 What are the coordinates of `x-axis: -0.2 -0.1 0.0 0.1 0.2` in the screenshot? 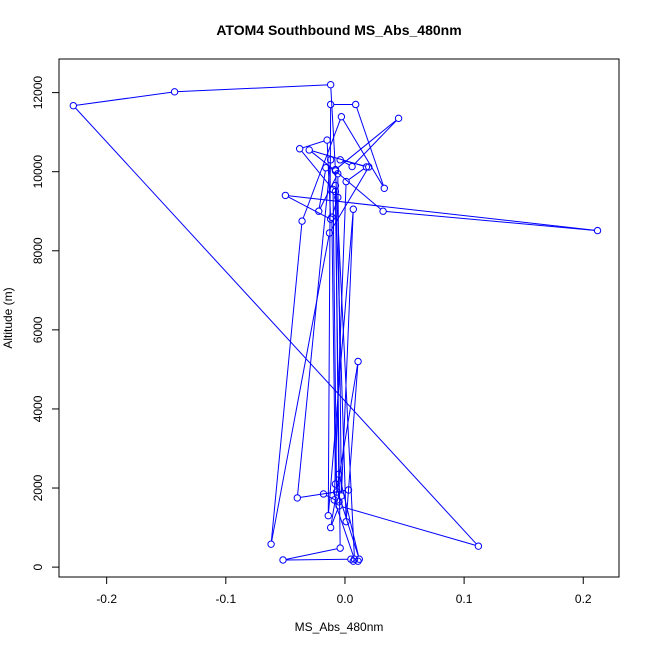 It's located at (344, 591).